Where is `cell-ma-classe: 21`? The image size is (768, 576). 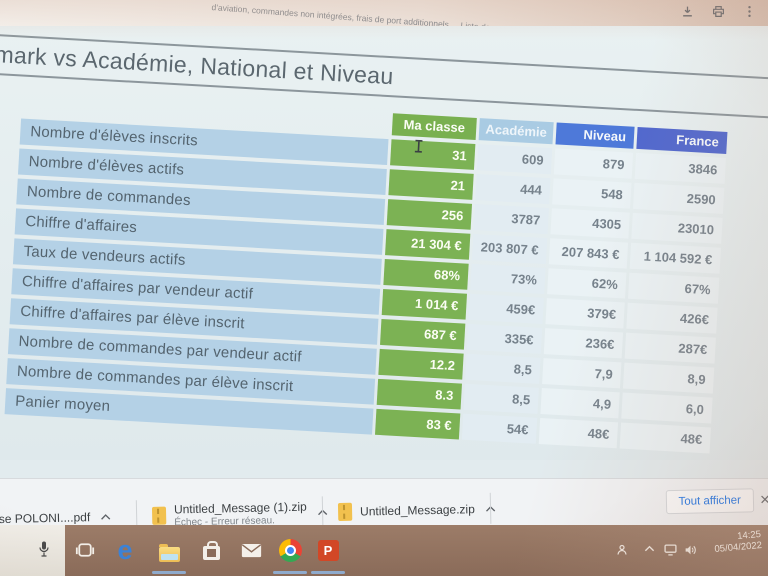
cell-ma-classe: 21 is located at coordinates (431, 184).